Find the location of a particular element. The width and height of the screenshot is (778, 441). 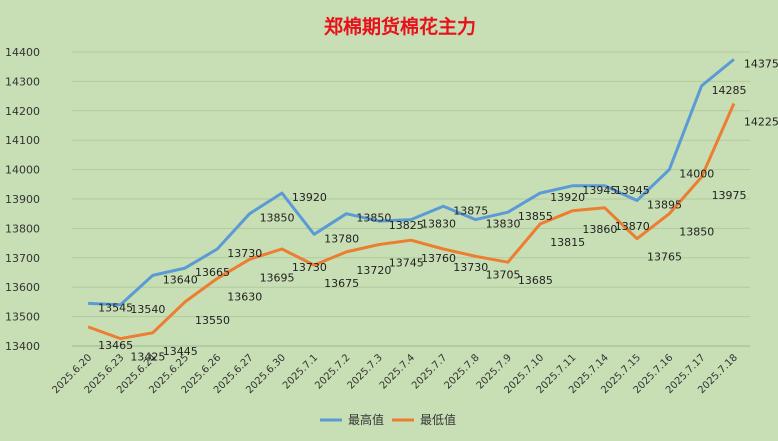

y-tick-label: 14000 is located at coordinates (22, 170).